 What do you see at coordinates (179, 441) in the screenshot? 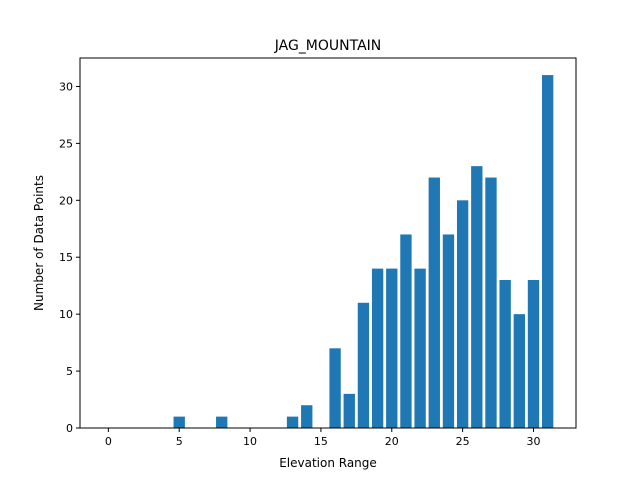
I see `x-tick-label: 5` at bounding box center [179, 441].